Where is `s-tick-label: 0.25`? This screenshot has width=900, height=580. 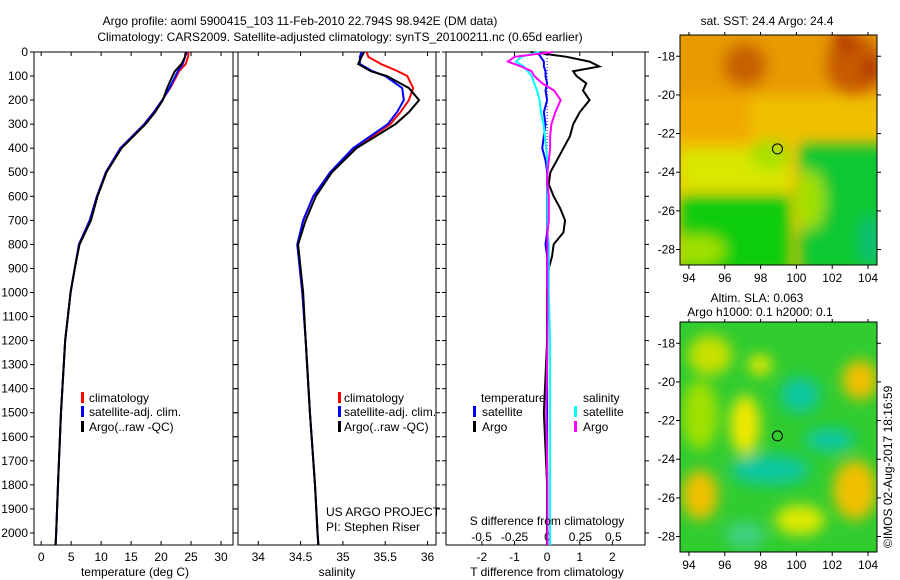
s-tick-label: 0.25 is located at coordinates (581, 537).